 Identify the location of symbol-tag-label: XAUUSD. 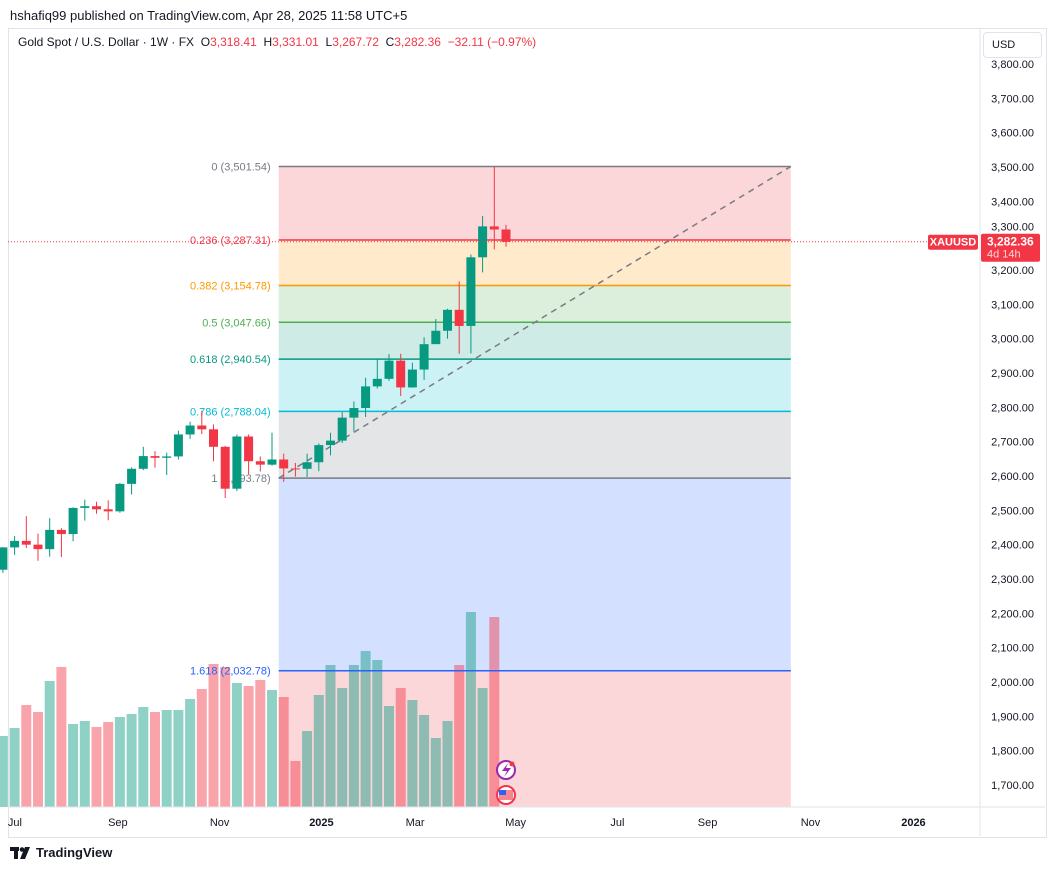
(953, 243).